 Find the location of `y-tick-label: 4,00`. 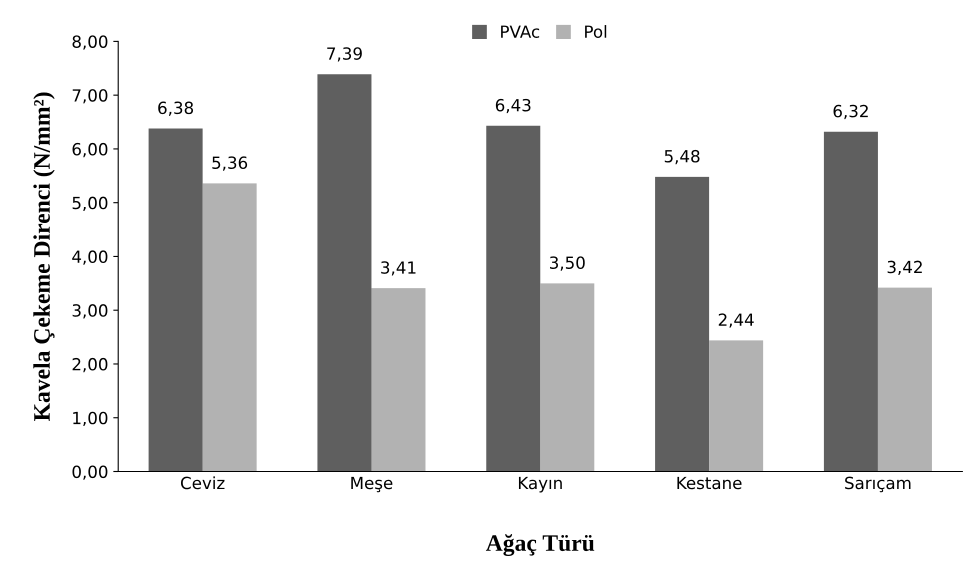

y-tick-label: 4,00 is located at coordinates (90, 257).